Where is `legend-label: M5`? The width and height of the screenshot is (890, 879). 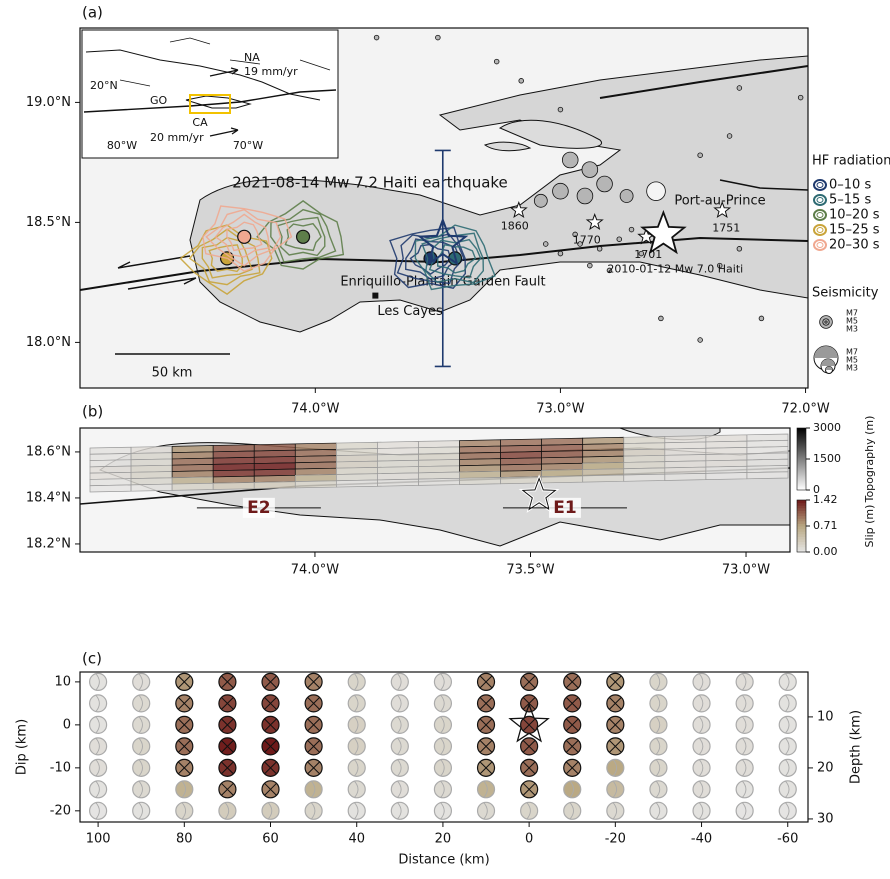 legend-label: M5 is located at coordinates (852, 321).